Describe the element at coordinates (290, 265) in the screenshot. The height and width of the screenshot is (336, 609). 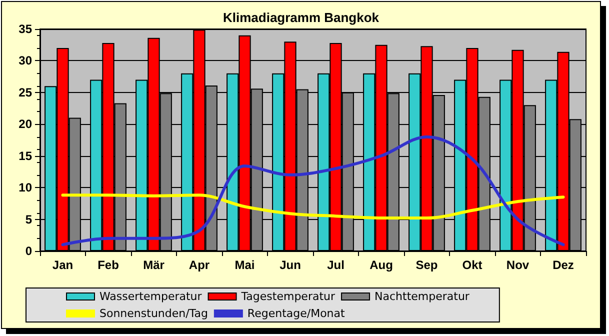
I see `x-tick-label: Jun` at that location.